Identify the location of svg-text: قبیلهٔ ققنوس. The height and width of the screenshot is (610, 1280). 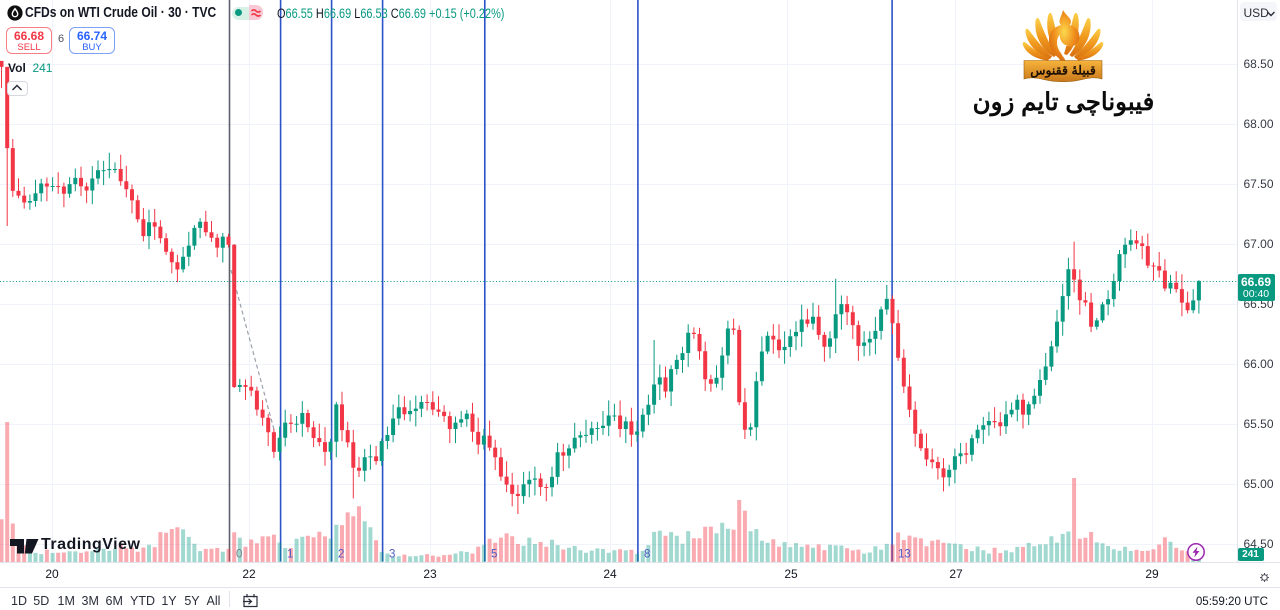
(1063, 71).